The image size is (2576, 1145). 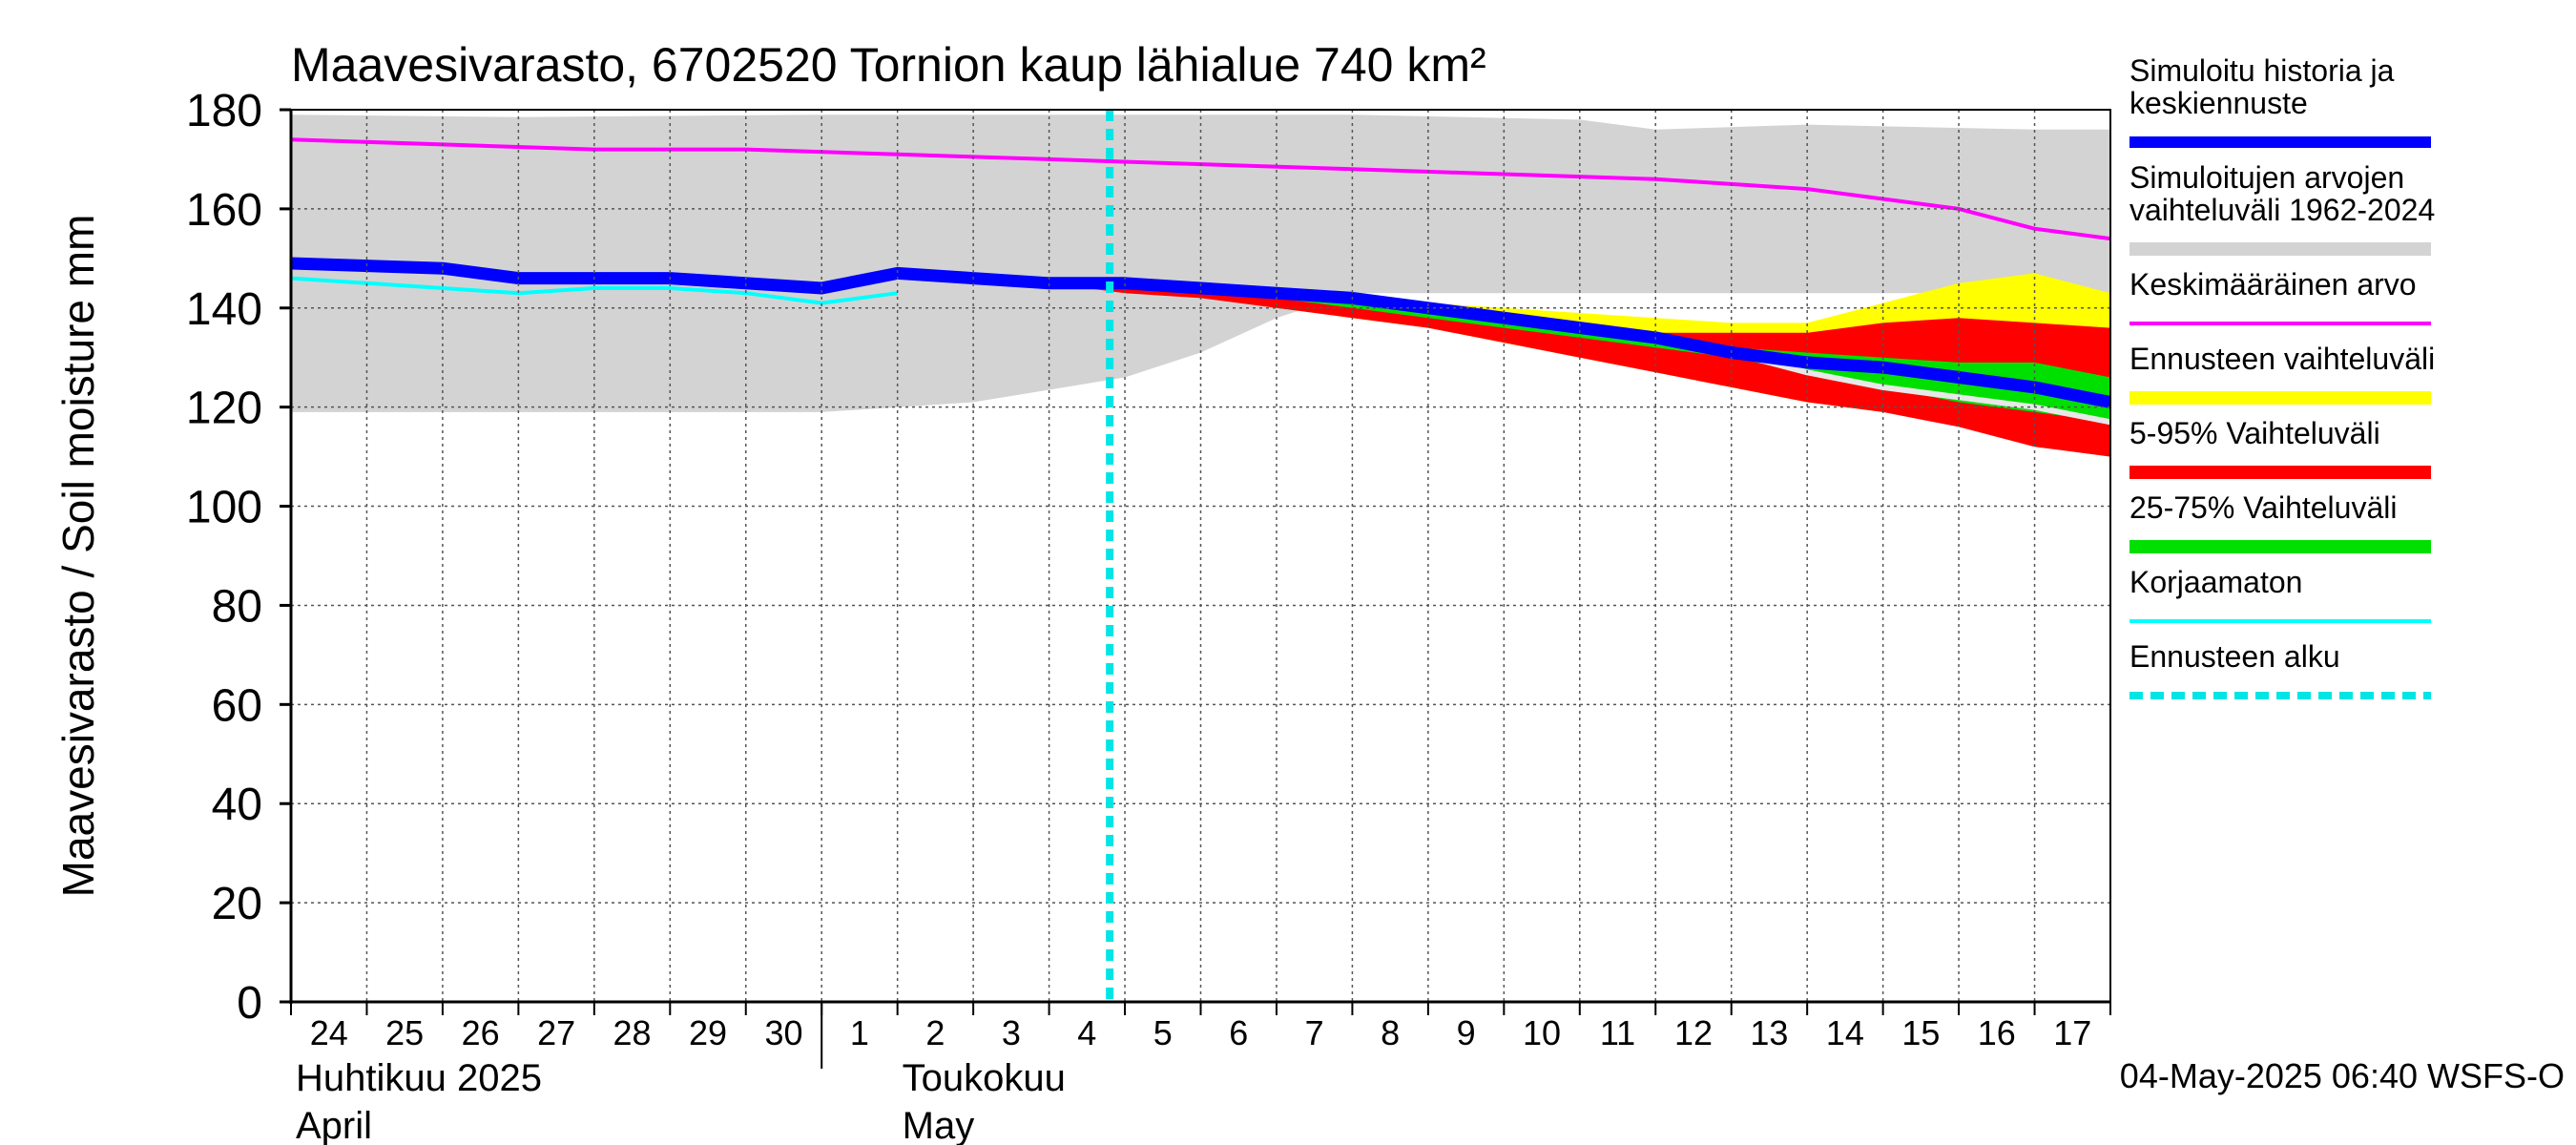 I want to click on x-tick-label: 26, so click(x=481, y=1032).